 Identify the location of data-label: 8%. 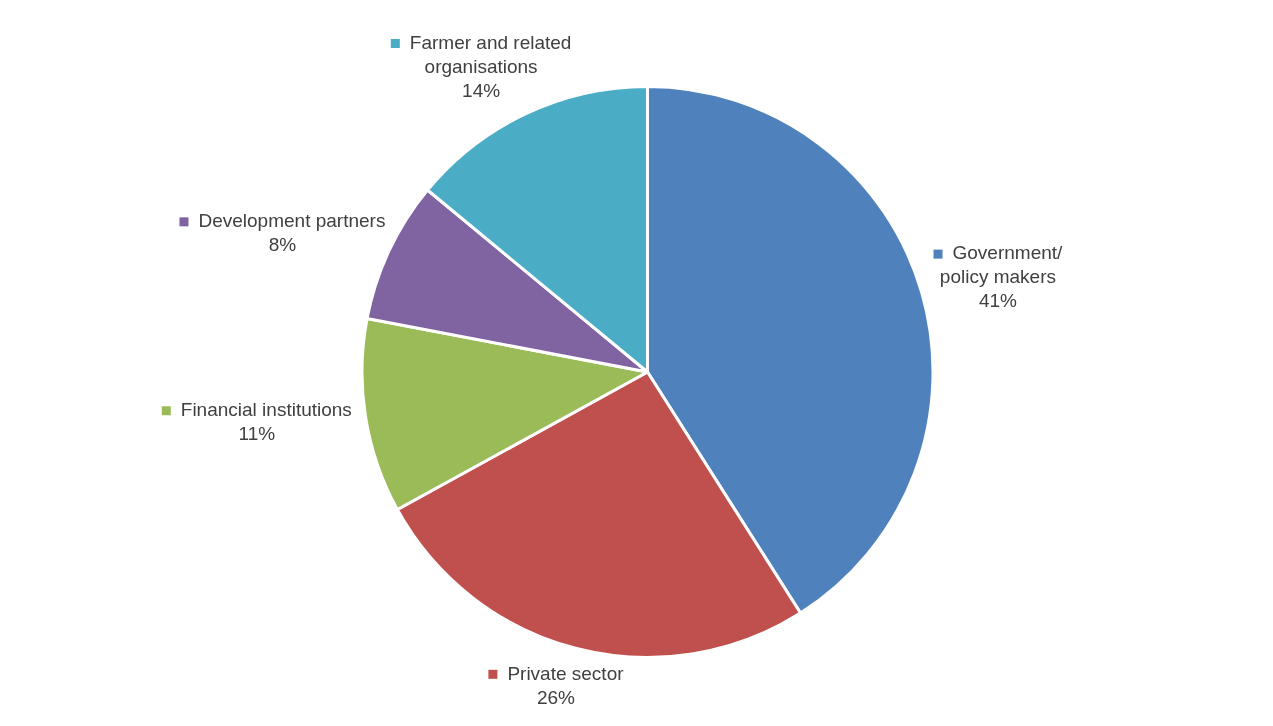
(282, 245).